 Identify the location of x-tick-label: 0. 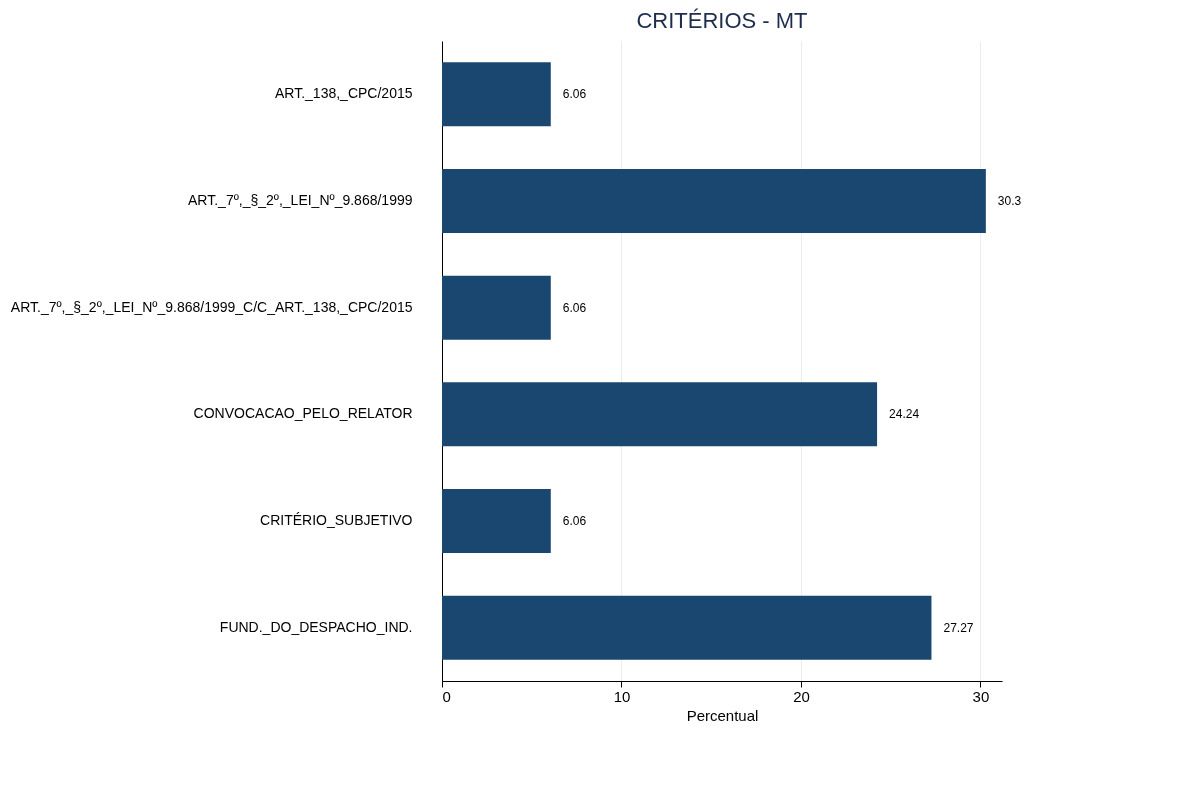
(446, 696).